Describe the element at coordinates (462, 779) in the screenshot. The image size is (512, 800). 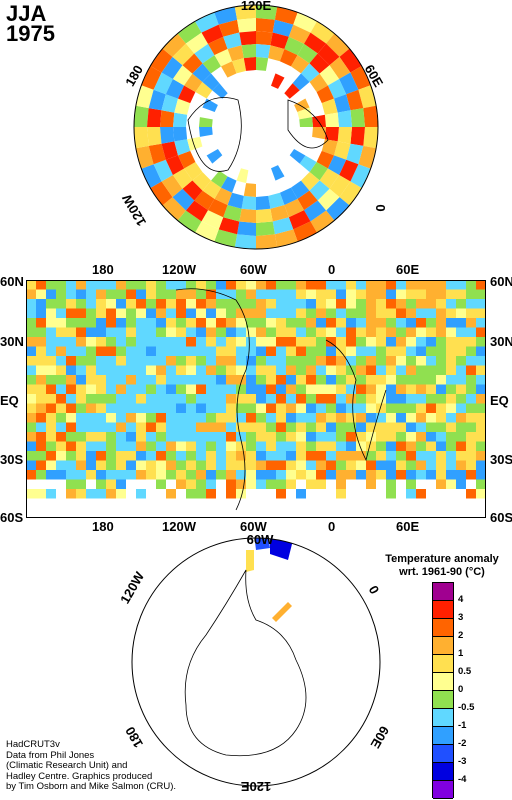
I see `legend-label: -4` at that location.